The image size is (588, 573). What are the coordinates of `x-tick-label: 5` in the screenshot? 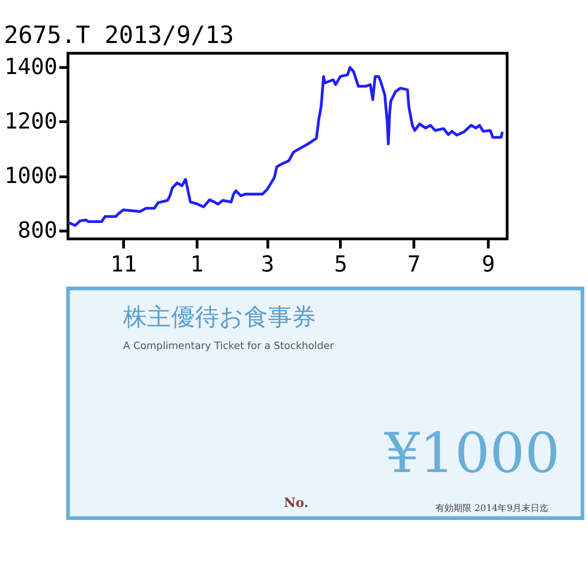 It's located at (341, 265).